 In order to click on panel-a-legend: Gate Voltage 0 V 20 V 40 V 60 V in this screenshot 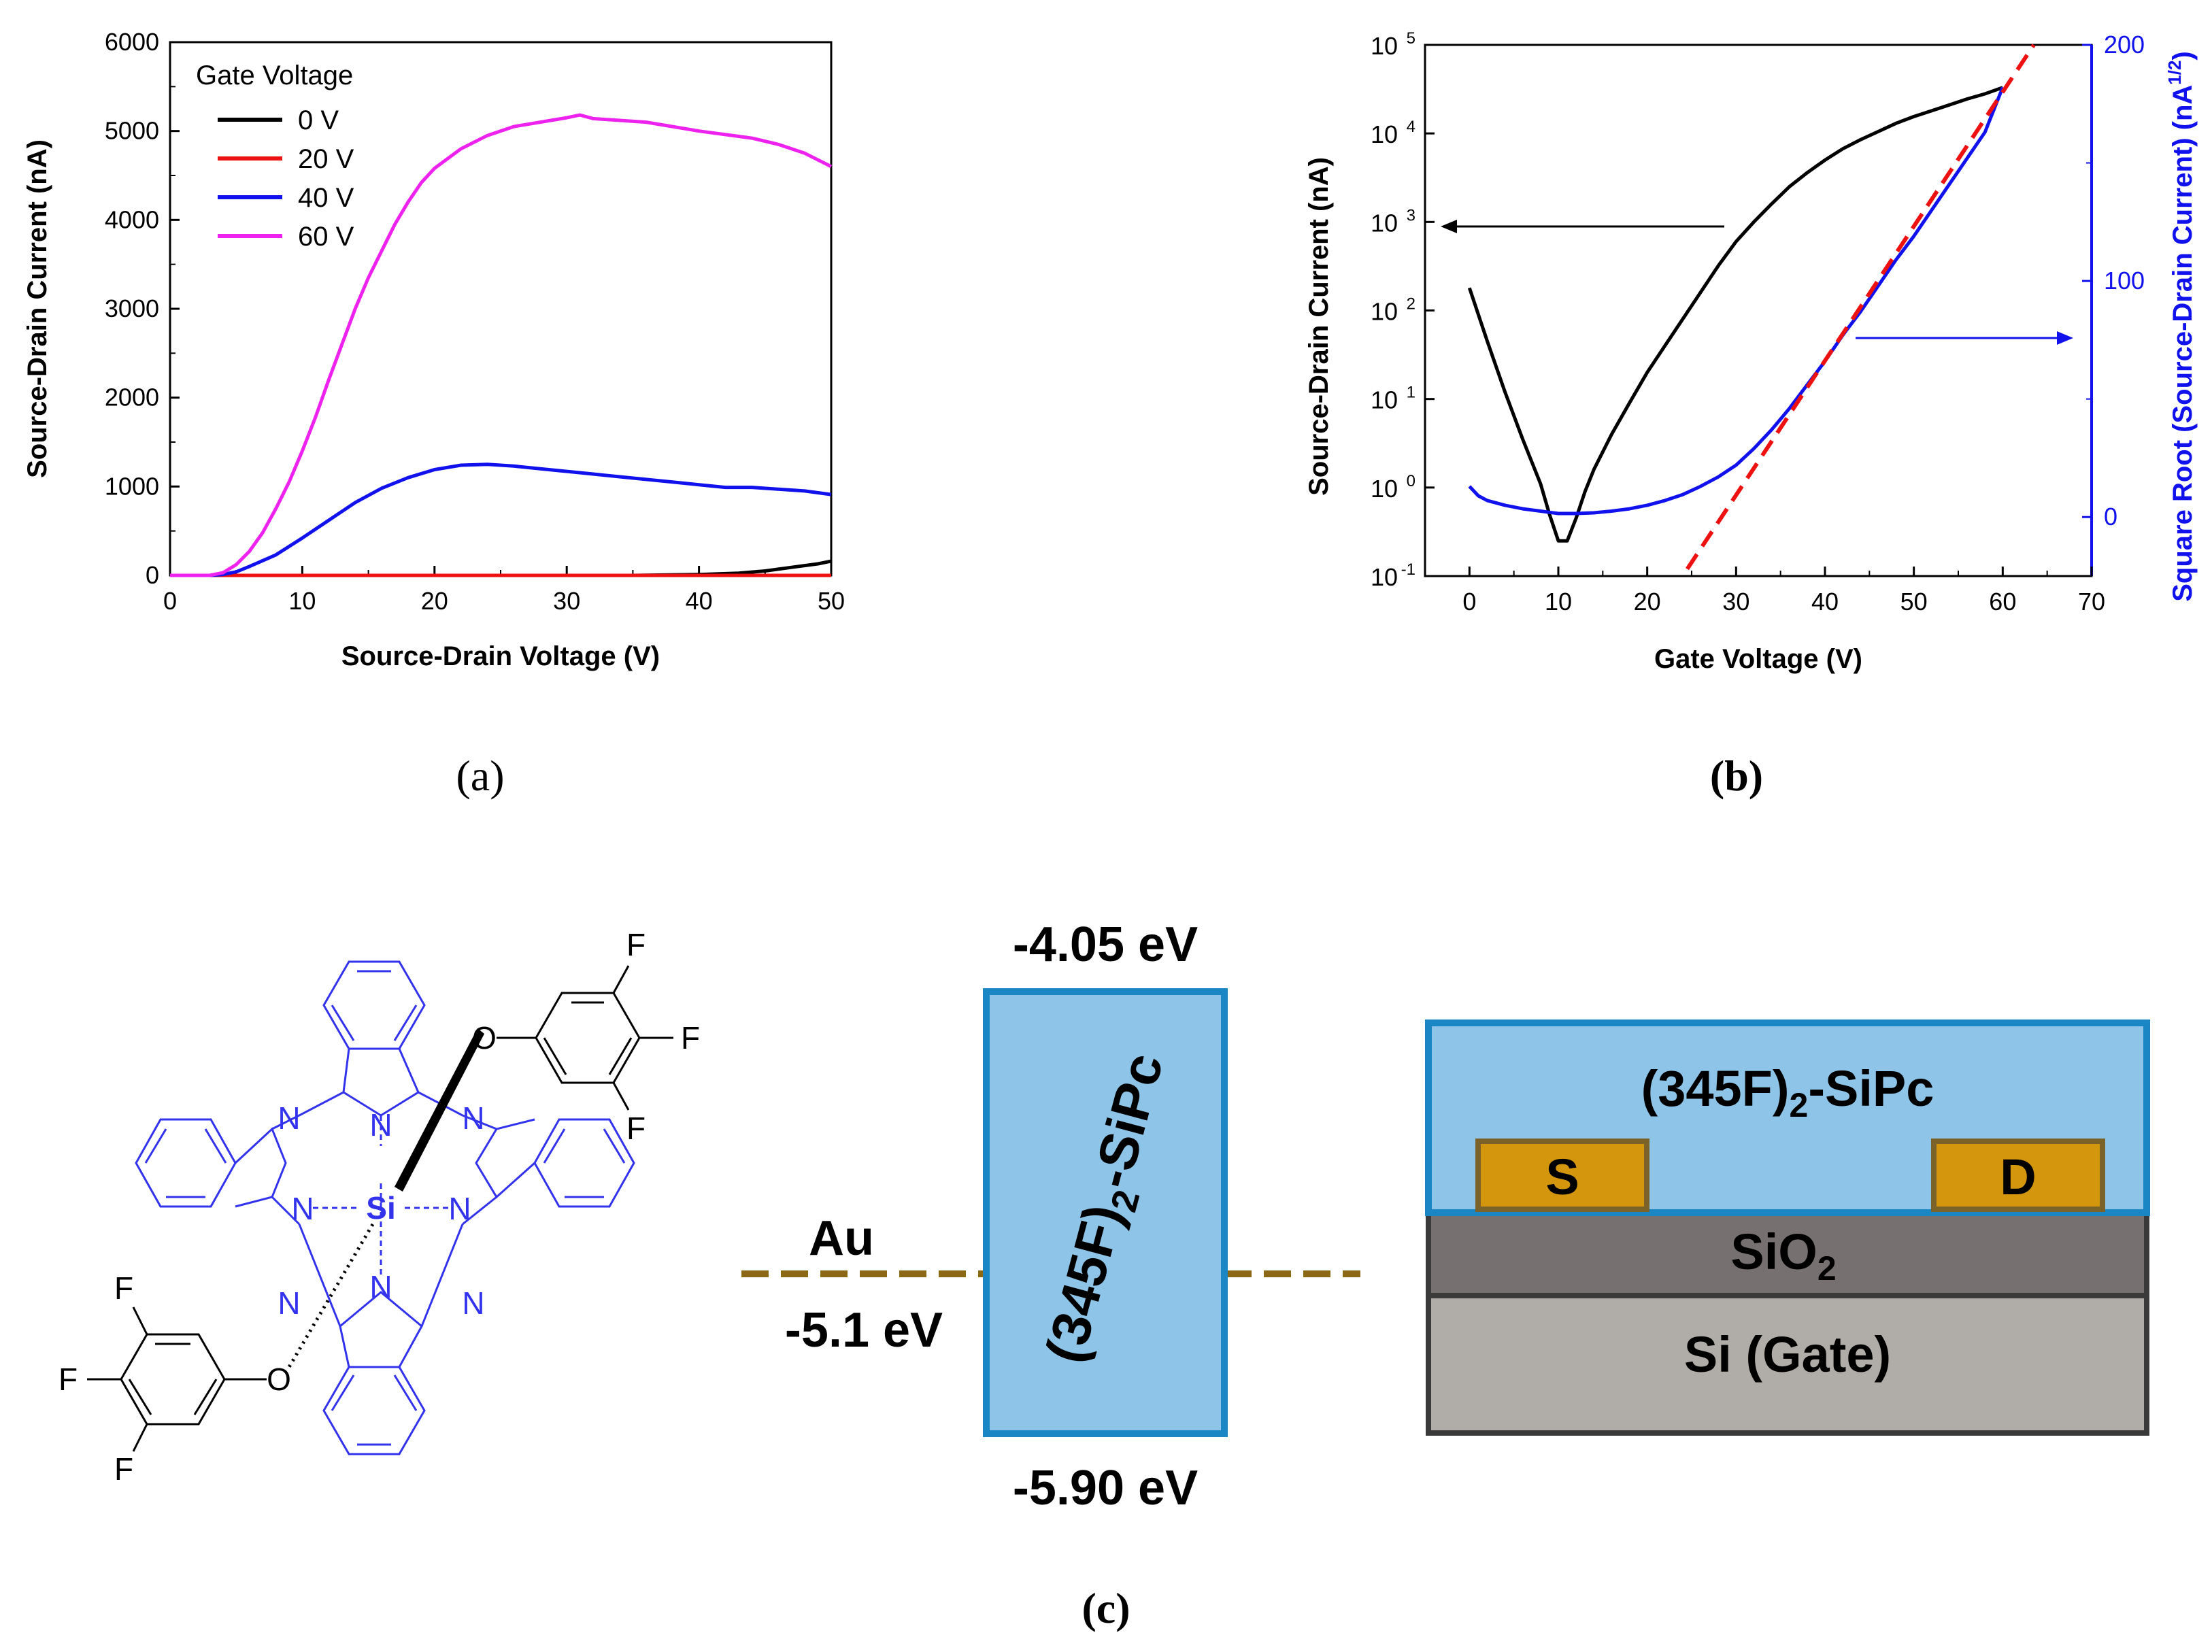, I will do `click(275, 157)`.